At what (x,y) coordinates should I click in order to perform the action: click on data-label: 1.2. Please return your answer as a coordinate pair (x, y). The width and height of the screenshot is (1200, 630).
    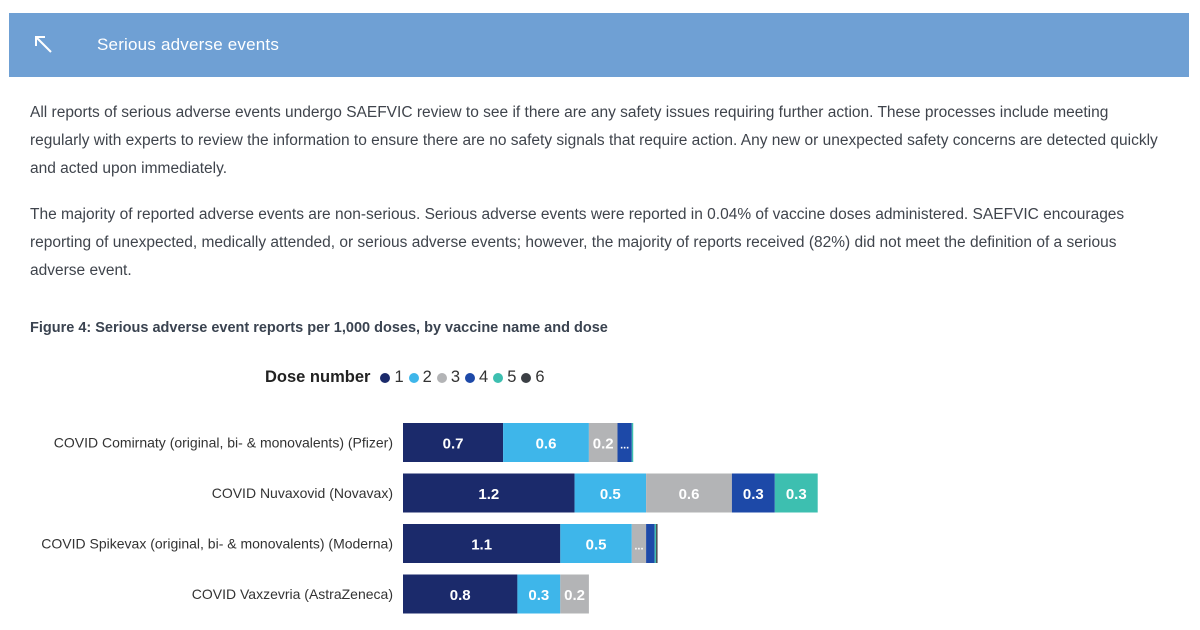
    Looking at the image, I should click on (488, 494).